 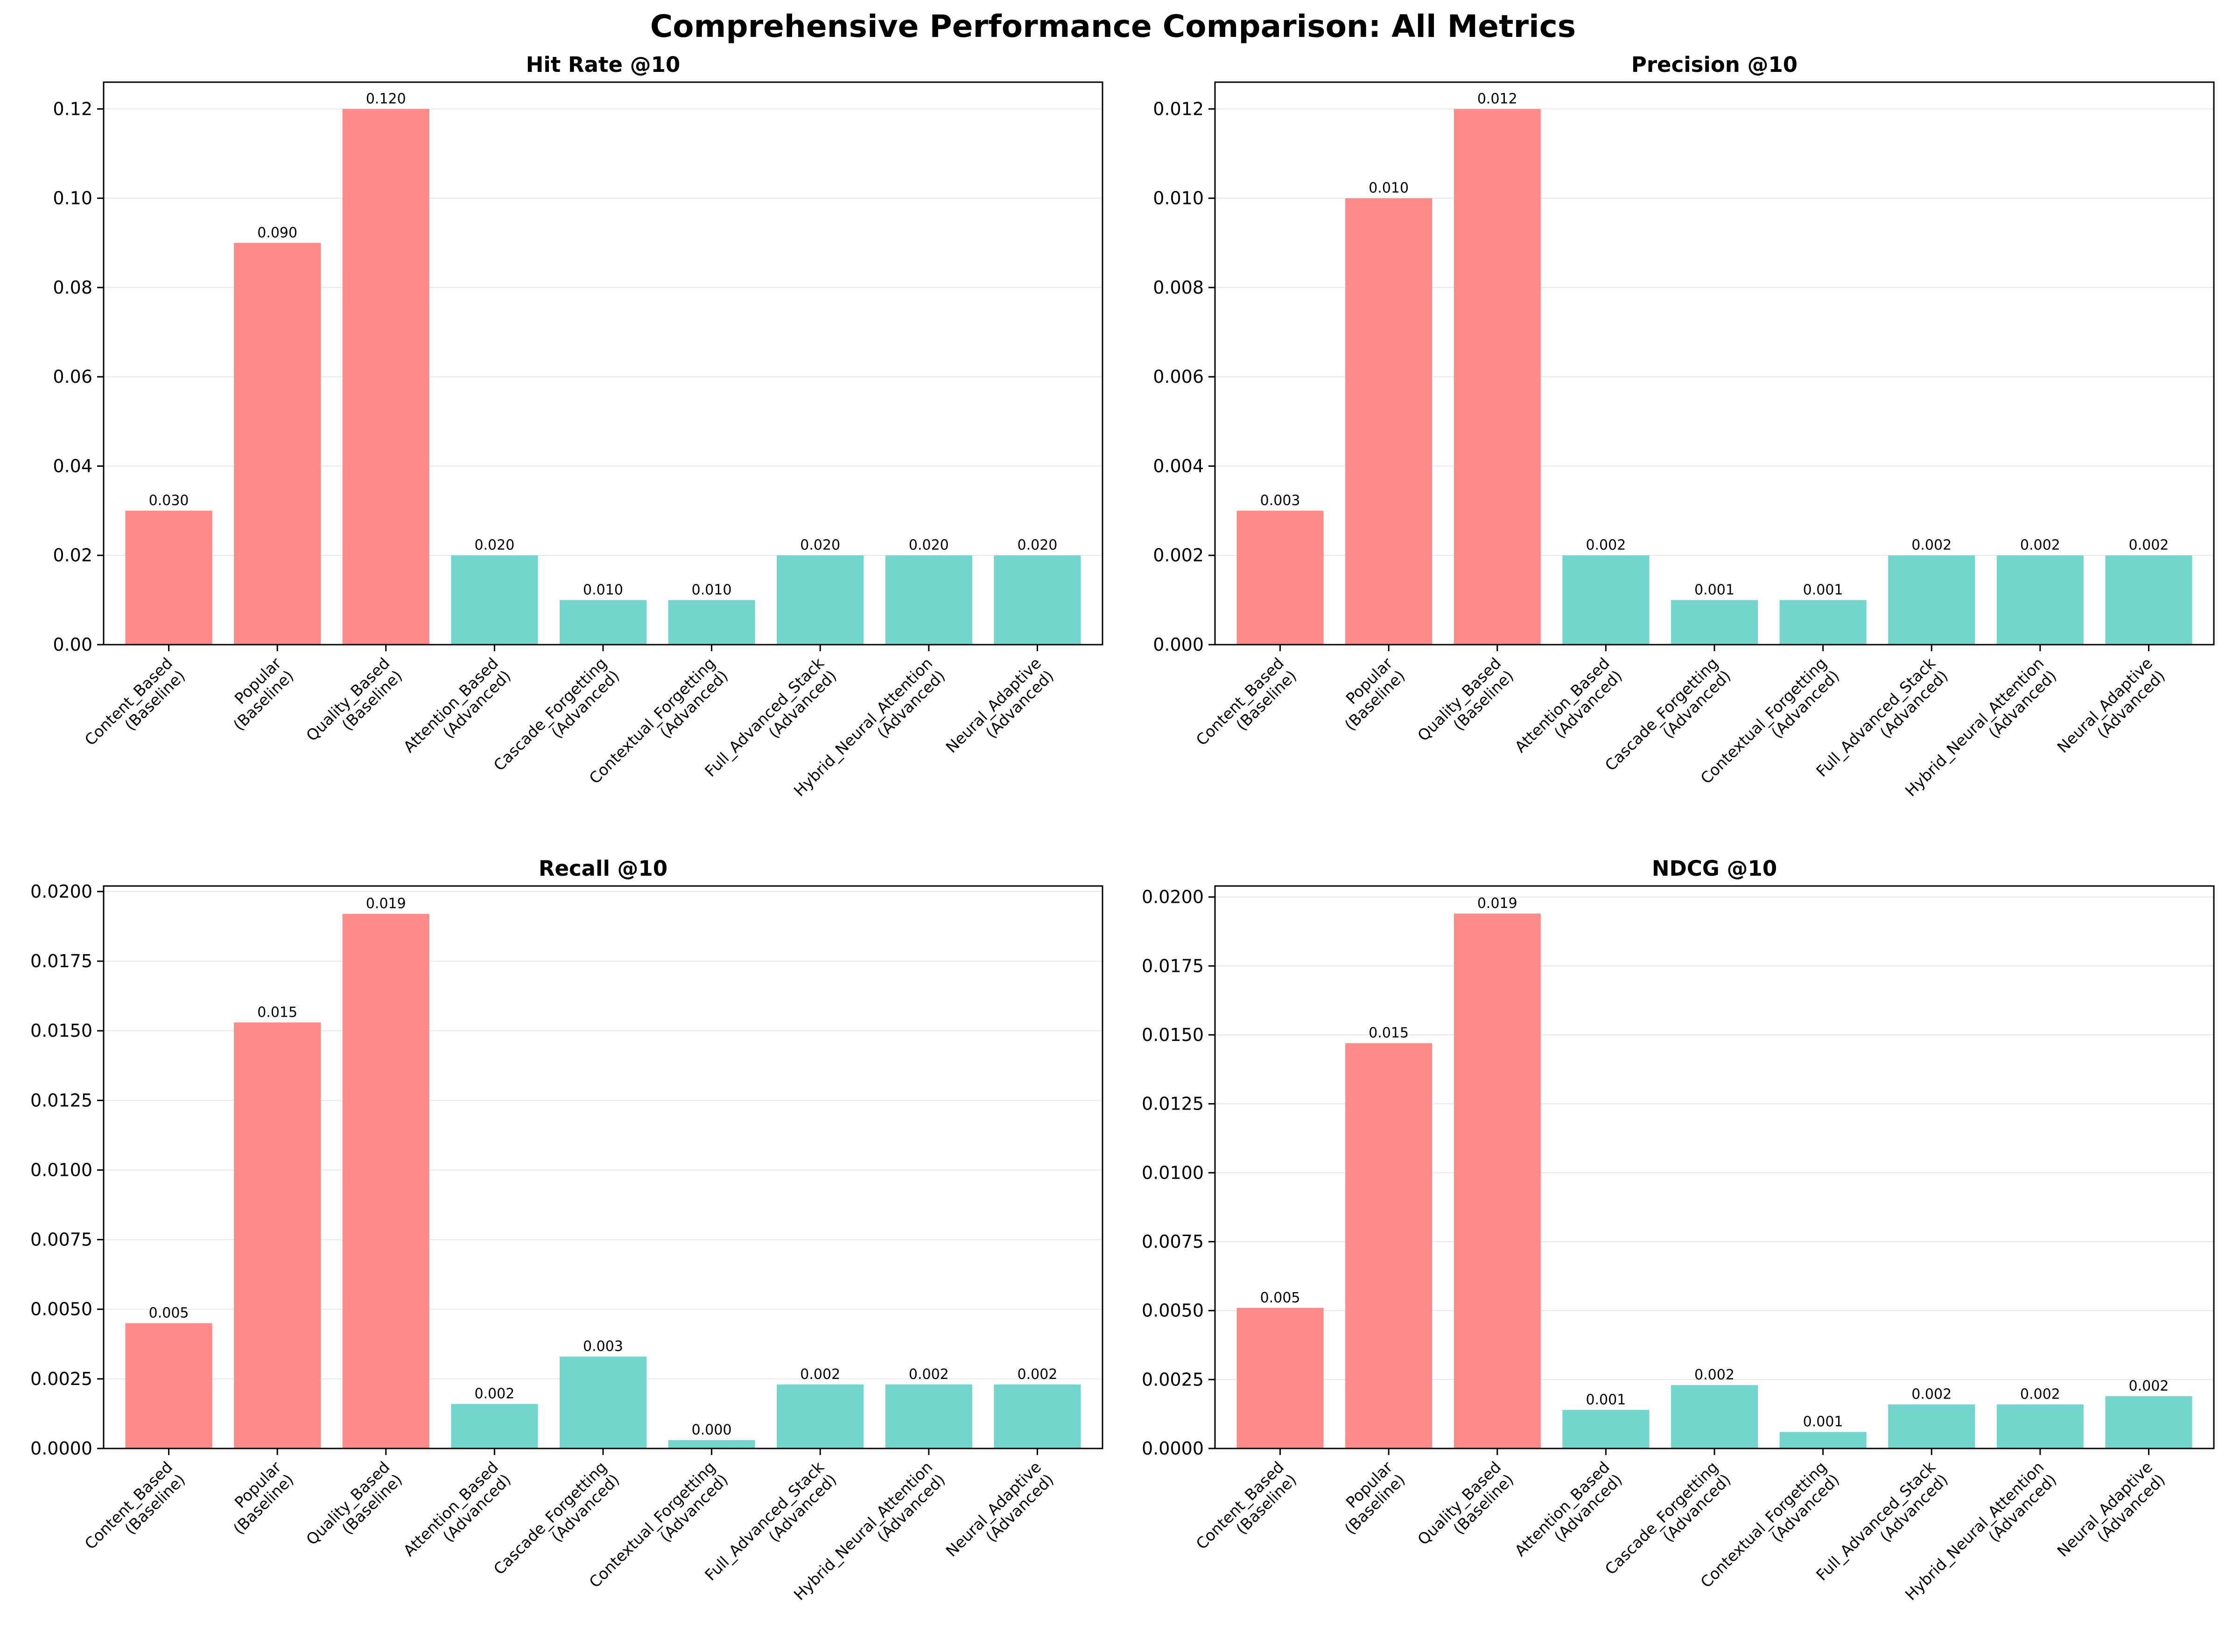 What do you see at coordinates (1173, 1104) in the screenshot?
I see `ndcg-ytick-label: 0.0125` at bounding box center [1173, 1104].